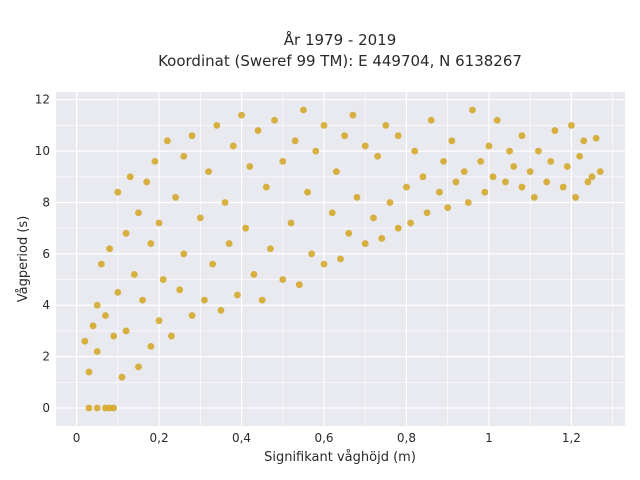  What do you see at coordinates (340, 39) in the screenshot?
I see `chart-title-line-1: År 1979 - 2019` at bounding box center [340, 39].